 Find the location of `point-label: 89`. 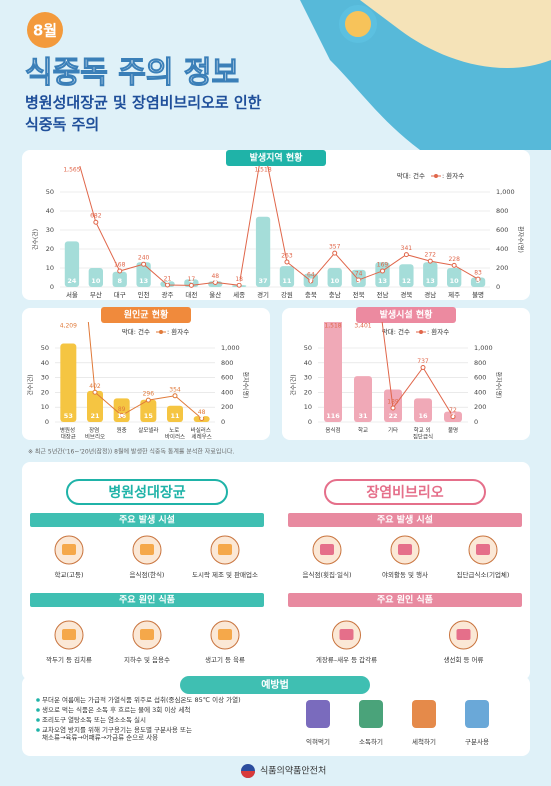

point-label: 89 is located at coordinates (122, 409).